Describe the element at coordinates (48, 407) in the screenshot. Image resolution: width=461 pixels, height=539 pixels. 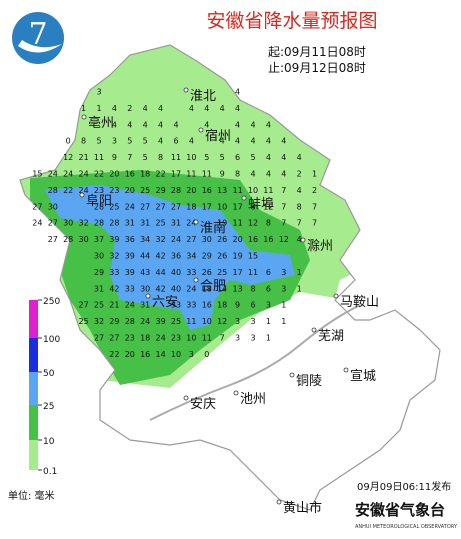
I see `legend-label: 25` at that location.